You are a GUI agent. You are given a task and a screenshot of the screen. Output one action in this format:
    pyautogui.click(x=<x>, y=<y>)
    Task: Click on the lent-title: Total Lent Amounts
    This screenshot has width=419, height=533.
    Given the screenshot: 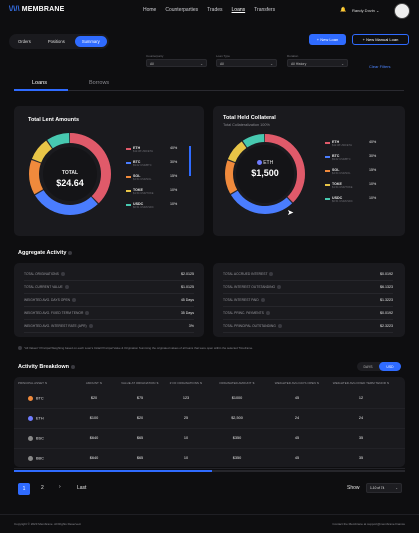 What is the action you would take?
    pyautogui.click(x=54, y=120)
    